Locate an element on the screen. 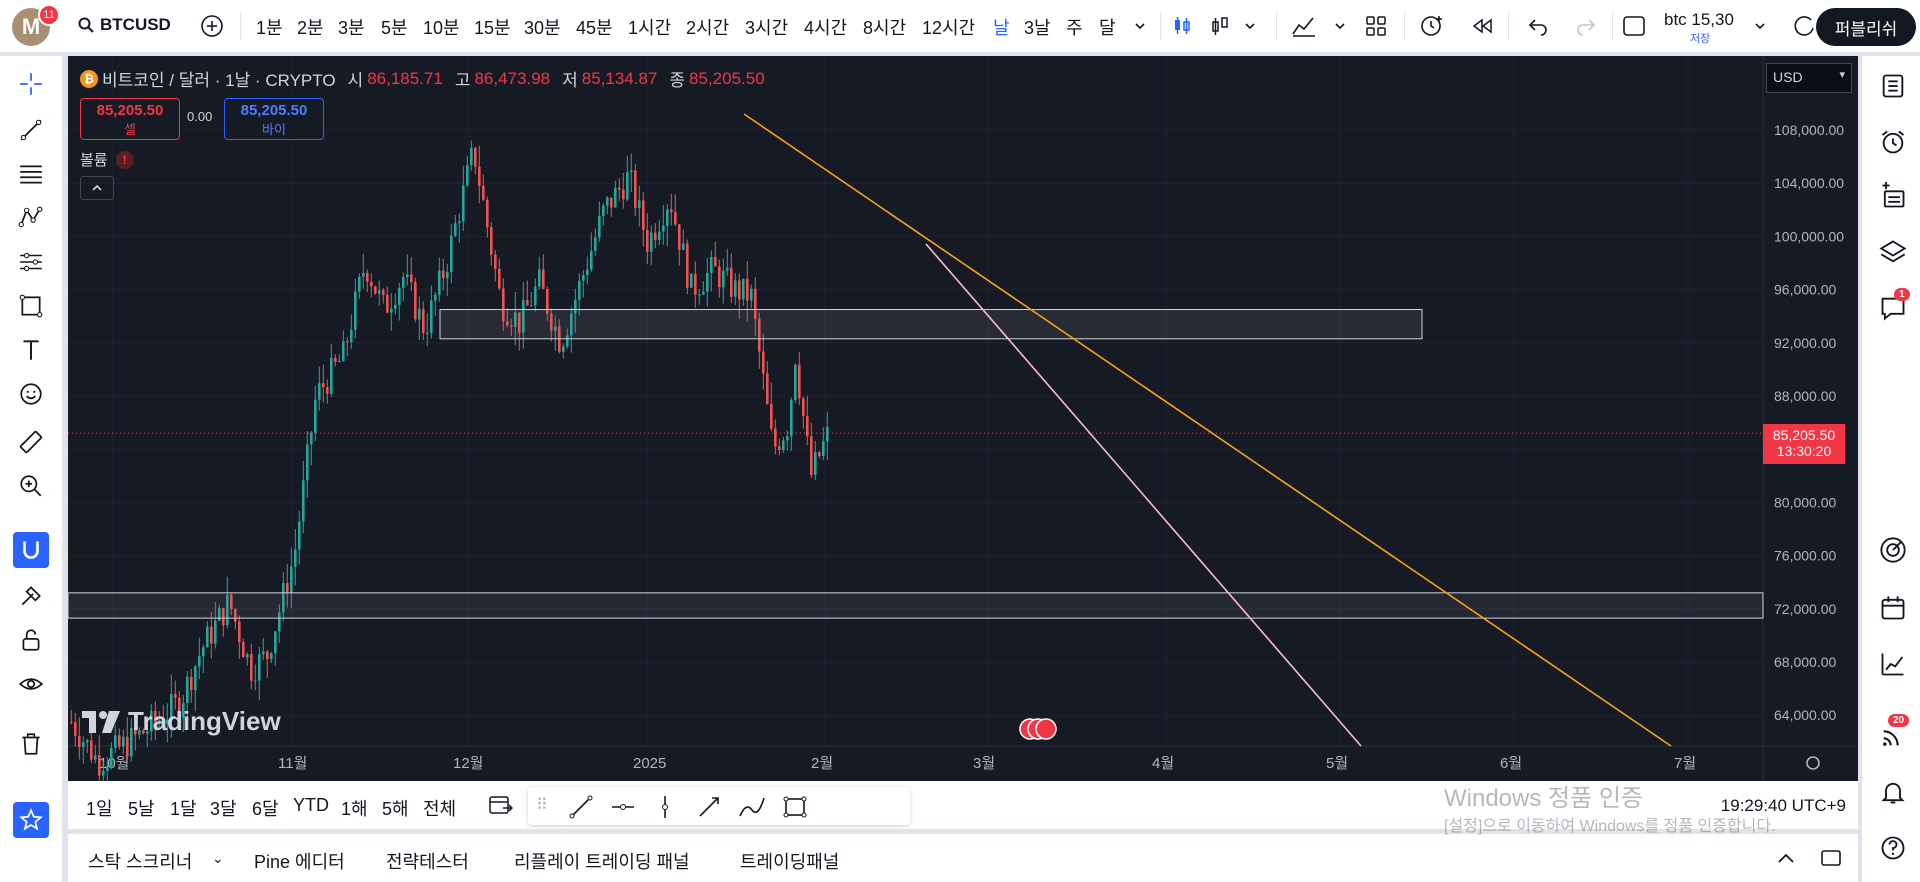 The height and width of the screenshot is (882, 1920). chevron-up-icon is located at coordinates (1786, 858).